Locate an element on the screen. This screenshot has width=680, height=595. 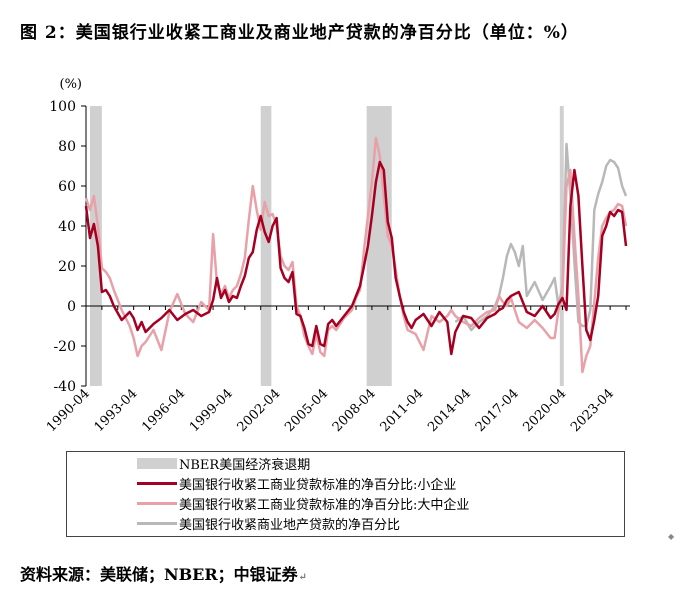
x-tick-label: 1993-04 is located at coordinates (116, 410).